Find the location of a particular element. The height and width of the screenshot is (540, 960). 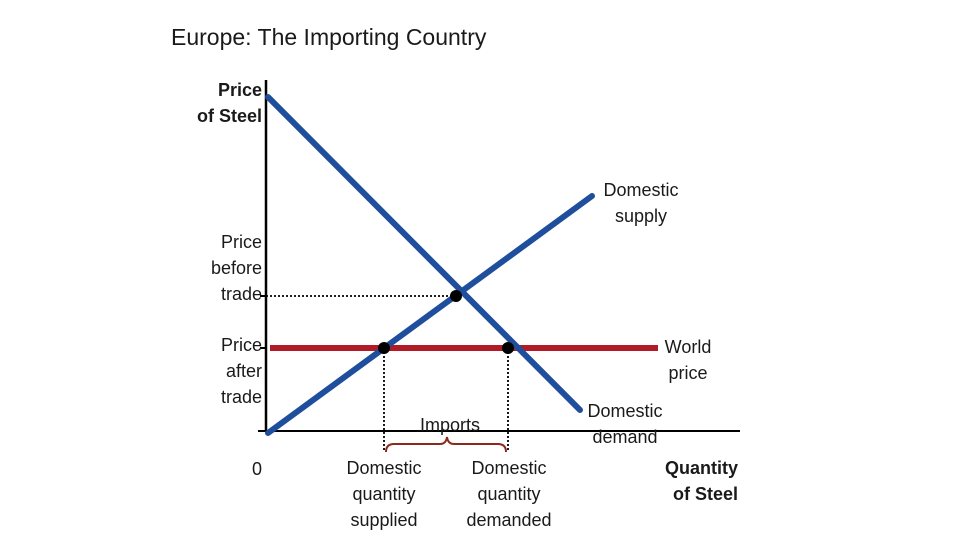

origin-label: 0 is located at coordinates (256, 469).